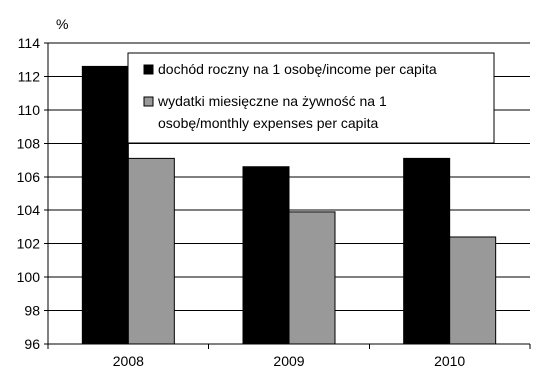 The height and width of the screenshot is (374, 542). Describe the element at coordinates (29, 143) in the screenshot. I see `y-tick-label: 108` at that location.